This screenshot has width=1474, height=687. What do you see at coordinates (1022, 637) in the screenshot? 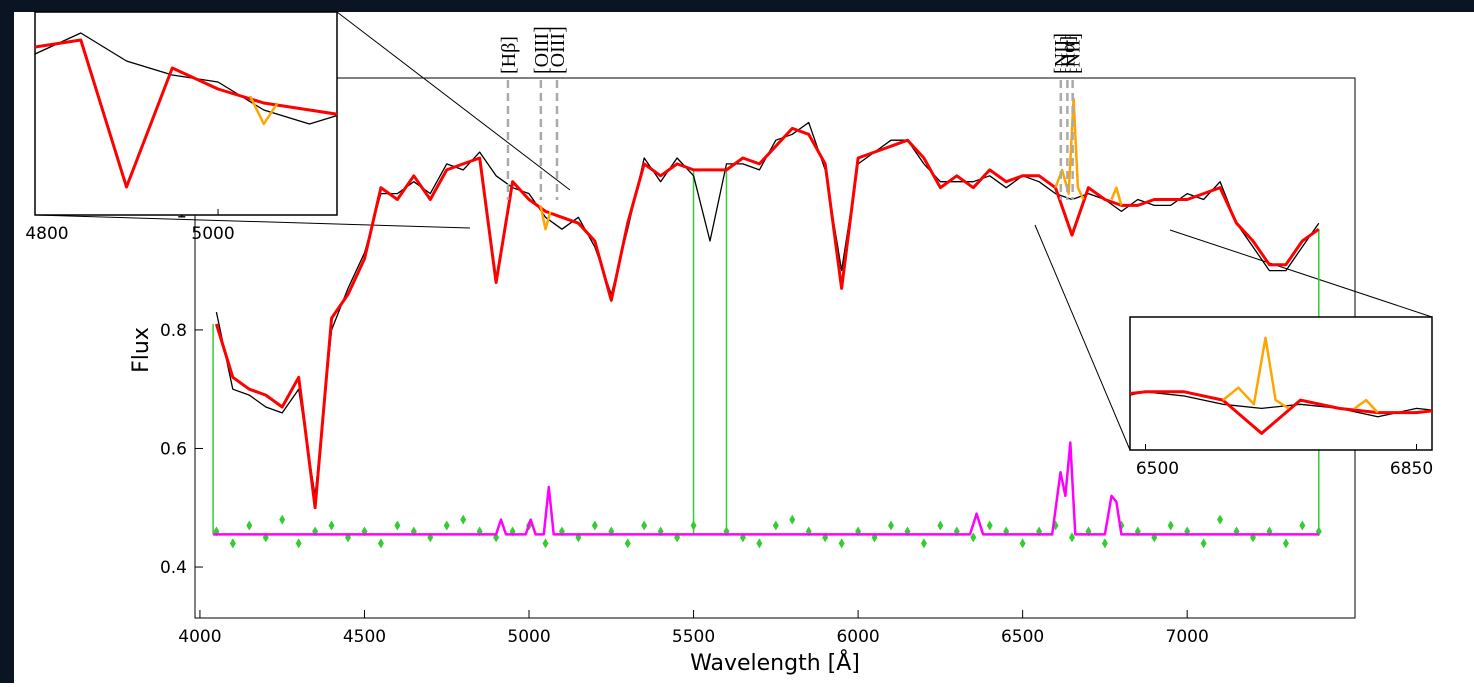
I see `x-tick-label: 6500` at bounding box center [1022, 637].